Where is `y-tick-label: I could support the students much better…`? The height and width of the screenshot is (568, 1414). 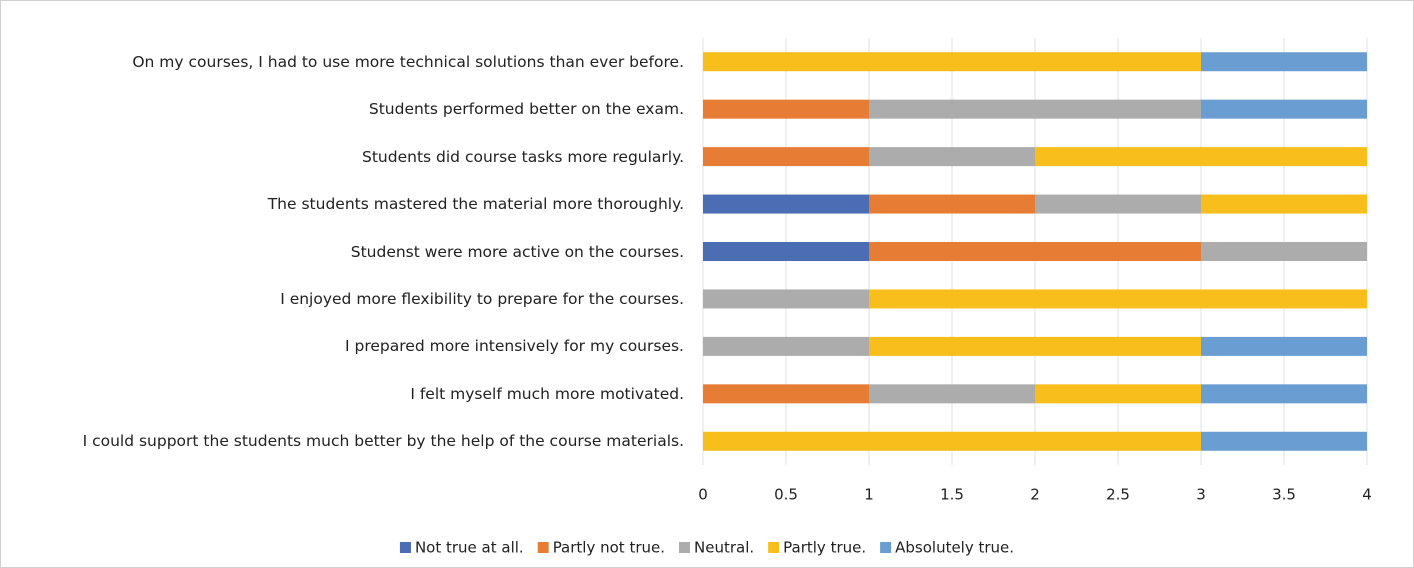 y-tick-label: I could support the students much better… is located at coordinates (383, 441).